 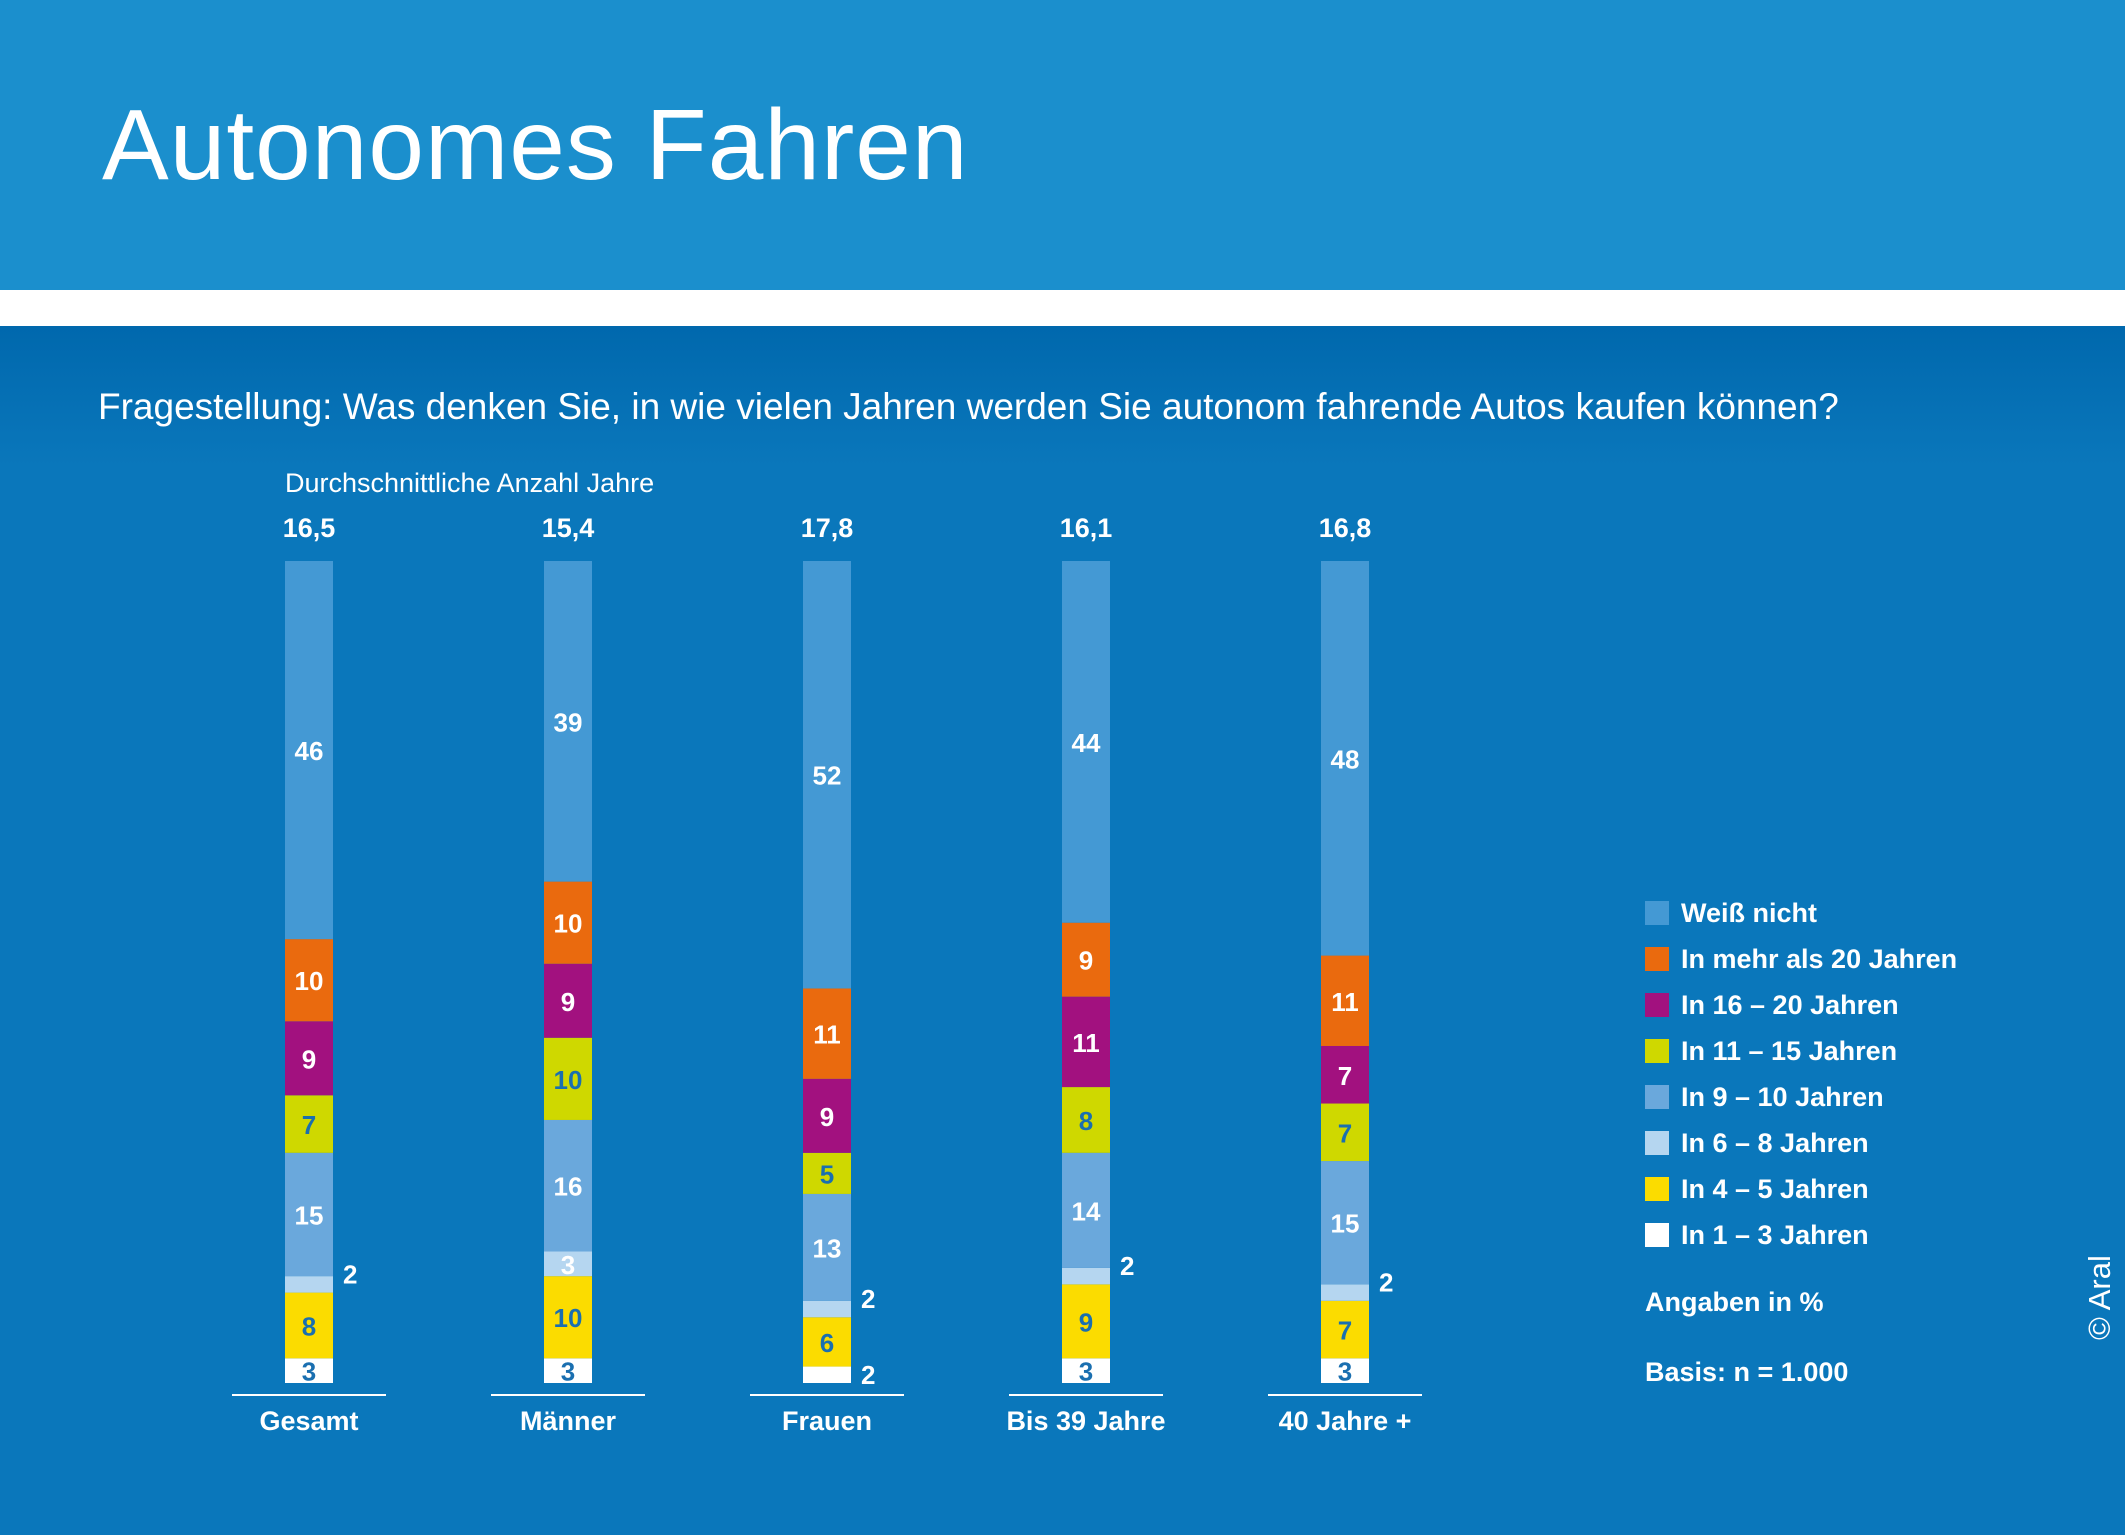 I want to click on legend-label: In 1 – 3 Jahren, so click(x=1775, y=1234).